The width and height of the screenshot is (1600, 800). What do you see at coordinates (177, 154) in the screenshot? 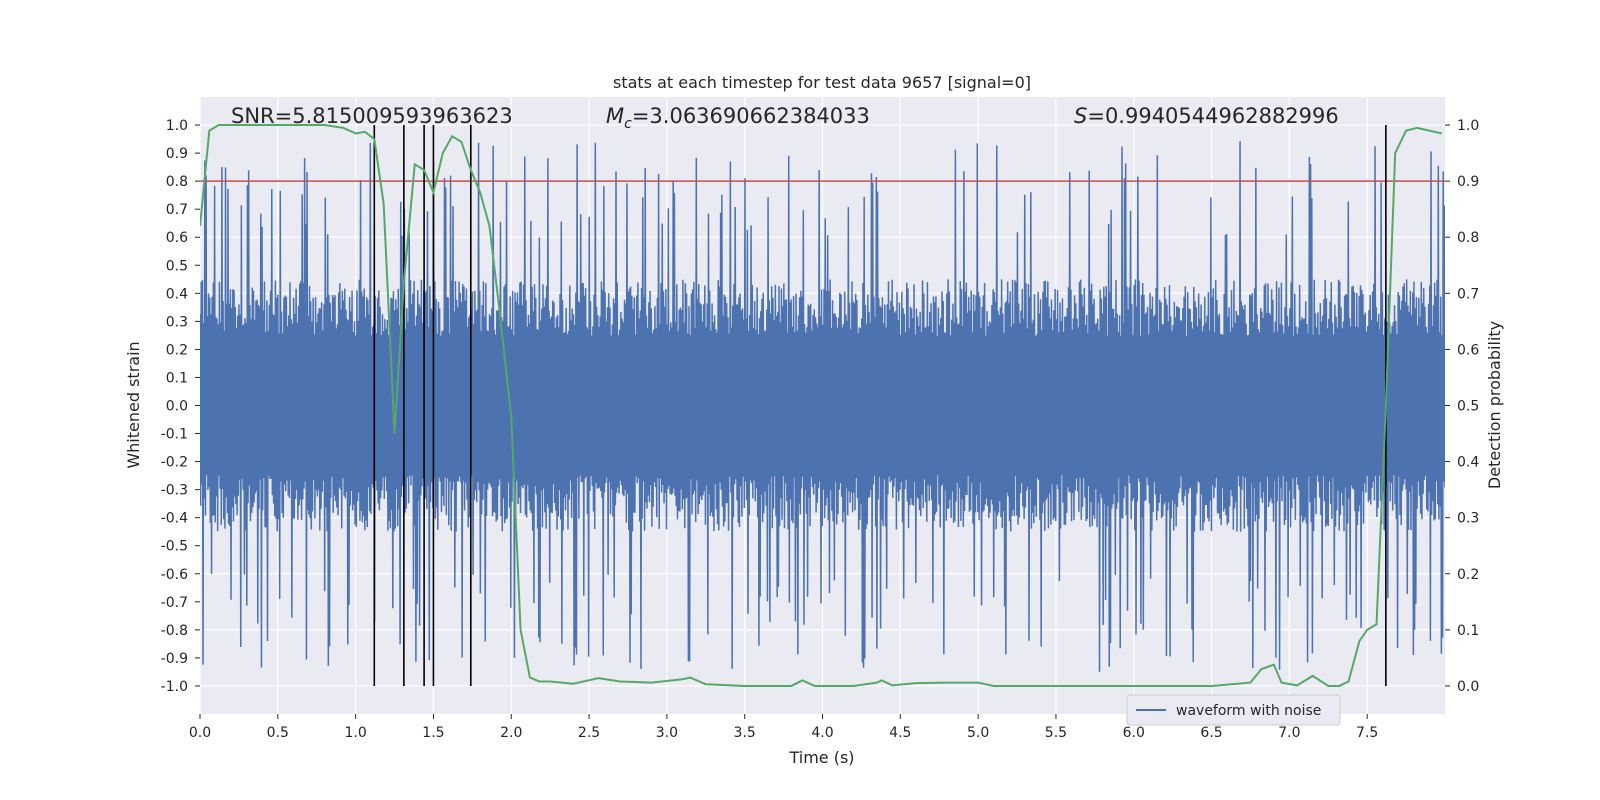
I see `y-tick-label-left-19: 0.9` at bounding box center [177, 154].